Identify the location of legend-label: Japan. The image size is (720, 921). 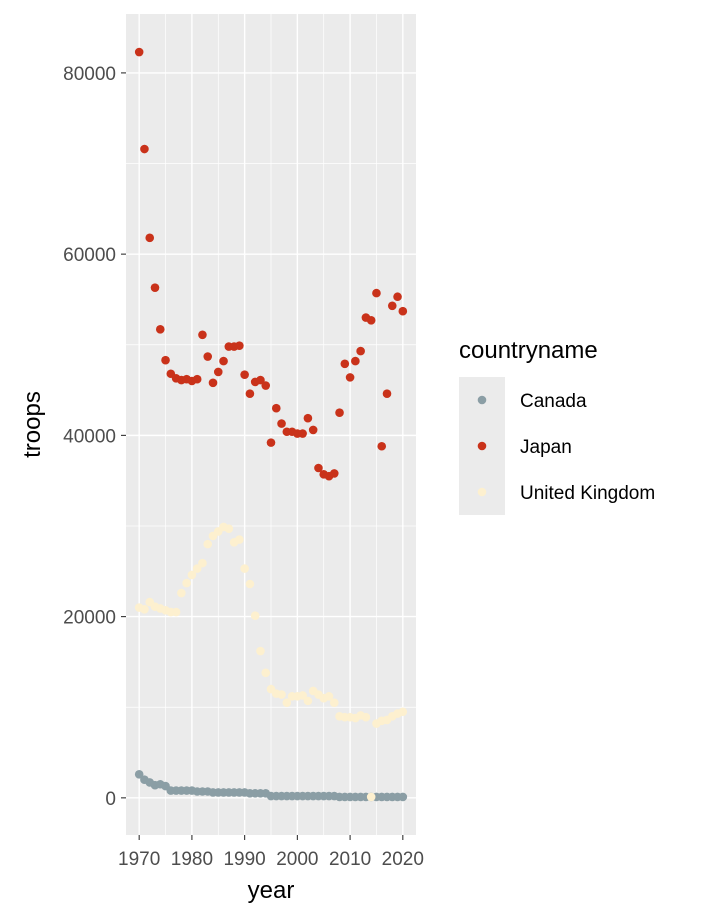
(546, 447).